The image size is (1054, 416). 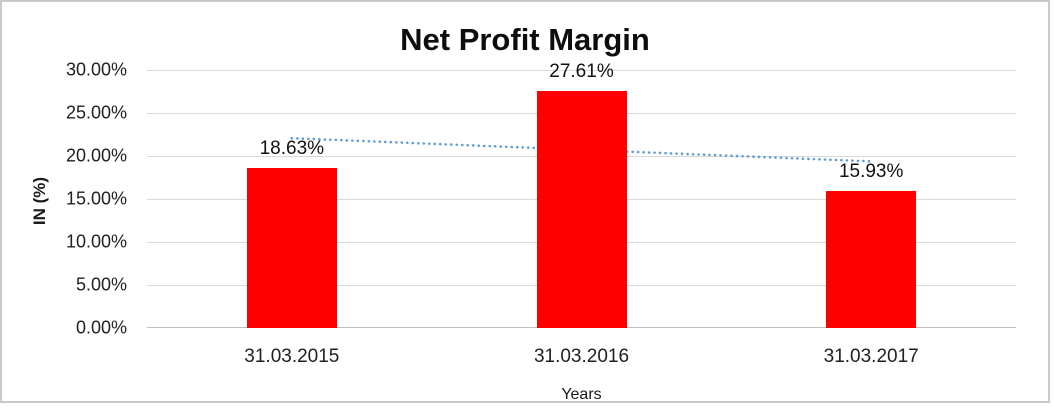 What do you see at coordinates (871, 172) in the screenshot?
I see `bar-value-label: 15.93%` at bounding box center [871, 172].